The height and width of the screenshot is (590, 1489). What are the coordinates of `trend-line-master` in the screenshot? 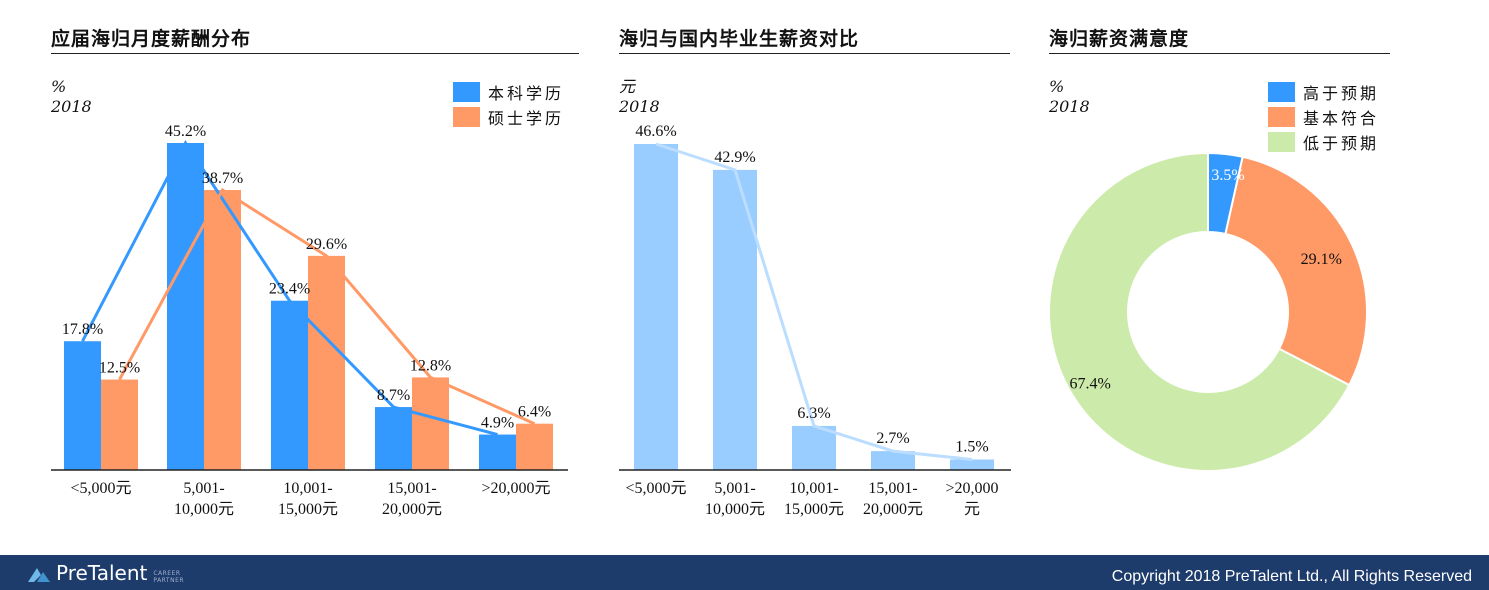 It's located at (327, 306).